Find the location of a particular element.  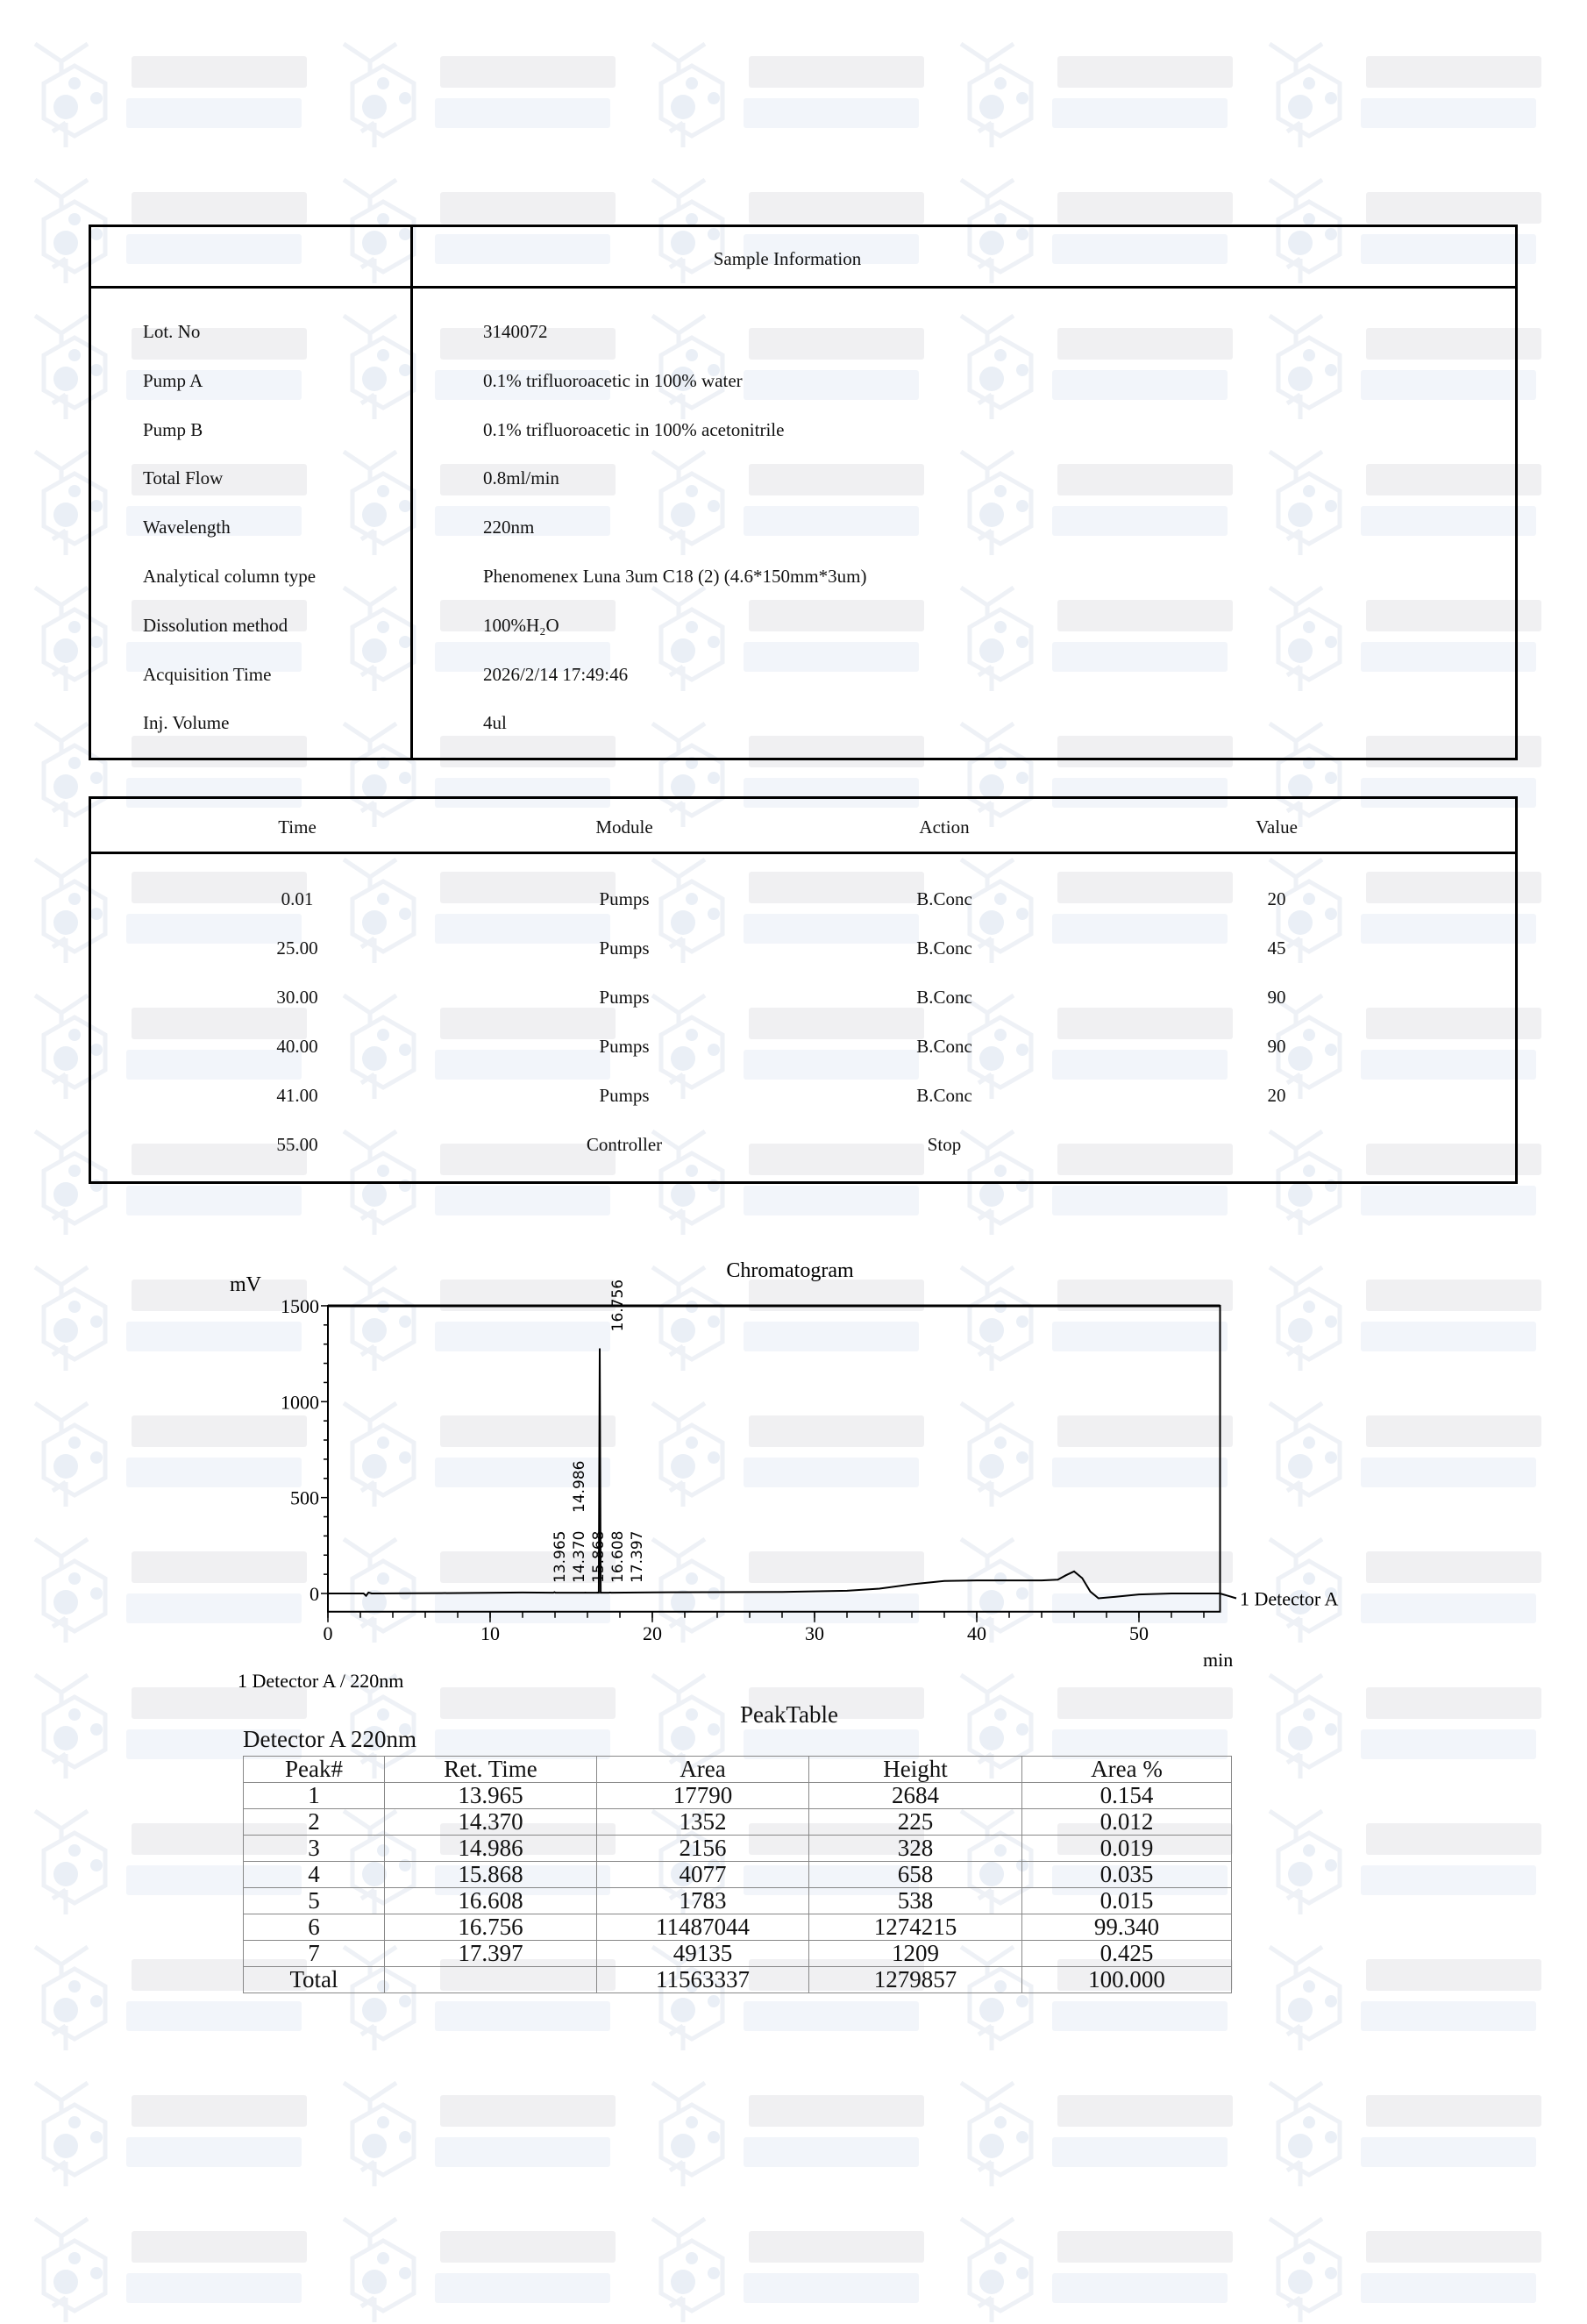

program-header: Value is located at coordinates (1277, 827).